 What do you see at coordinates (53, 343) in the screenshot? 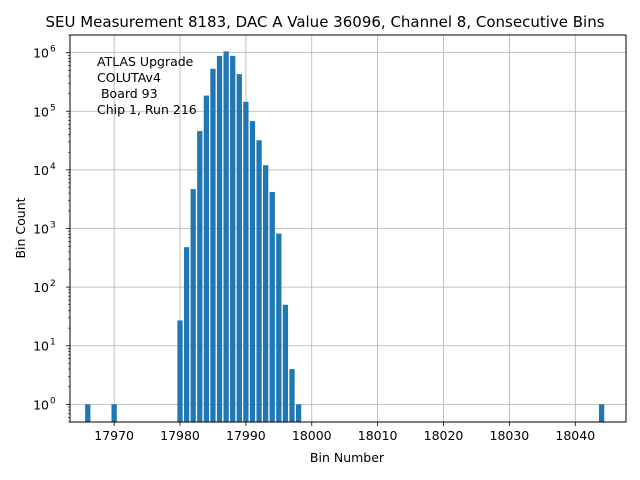
I see `y-tick-exponent: 1` at bounding box center [53, 343].